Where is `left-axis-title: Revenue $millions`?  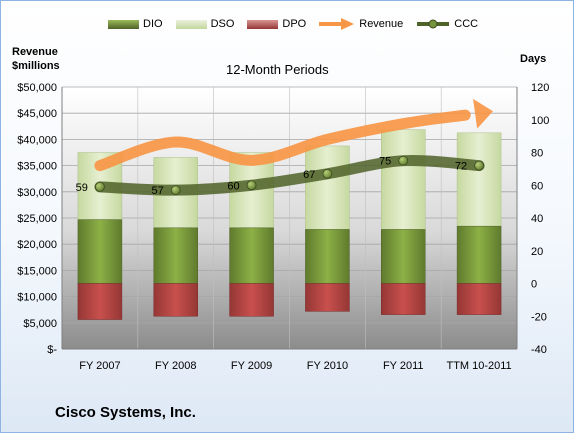
left-axis-title: Revenue $millions is located at coordinates (36, 59).